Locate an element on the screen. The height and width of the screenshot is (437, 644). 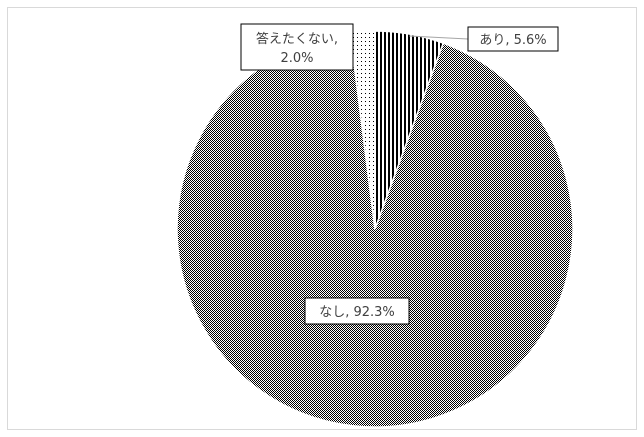
leader-lines is located at coordinates (439, 37).